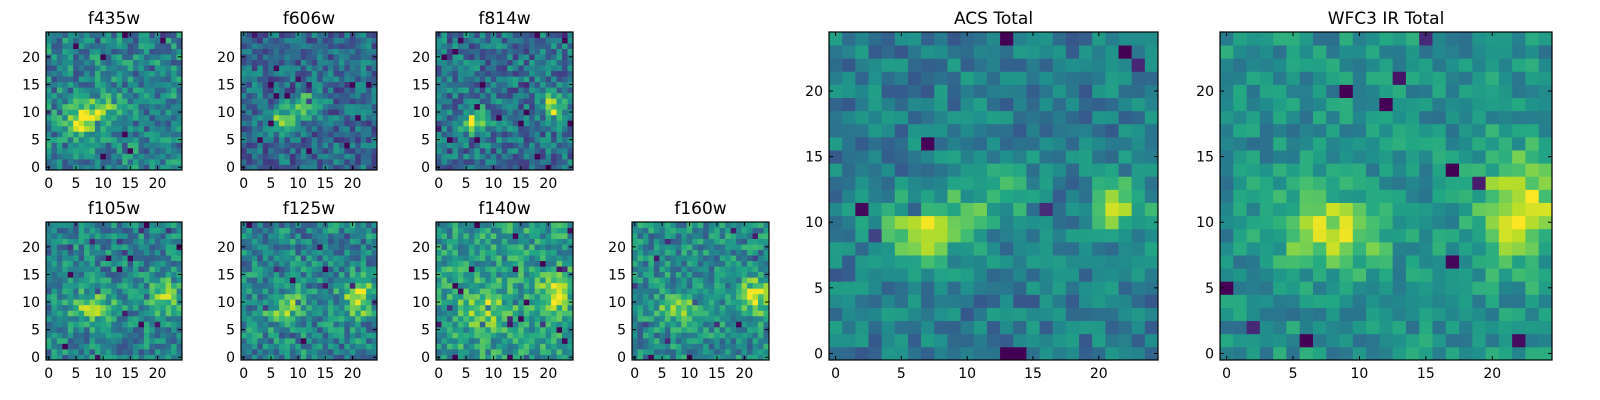 The image size is (1600, 400). I want to click on y-tick-label: 10, so click(226, 303).